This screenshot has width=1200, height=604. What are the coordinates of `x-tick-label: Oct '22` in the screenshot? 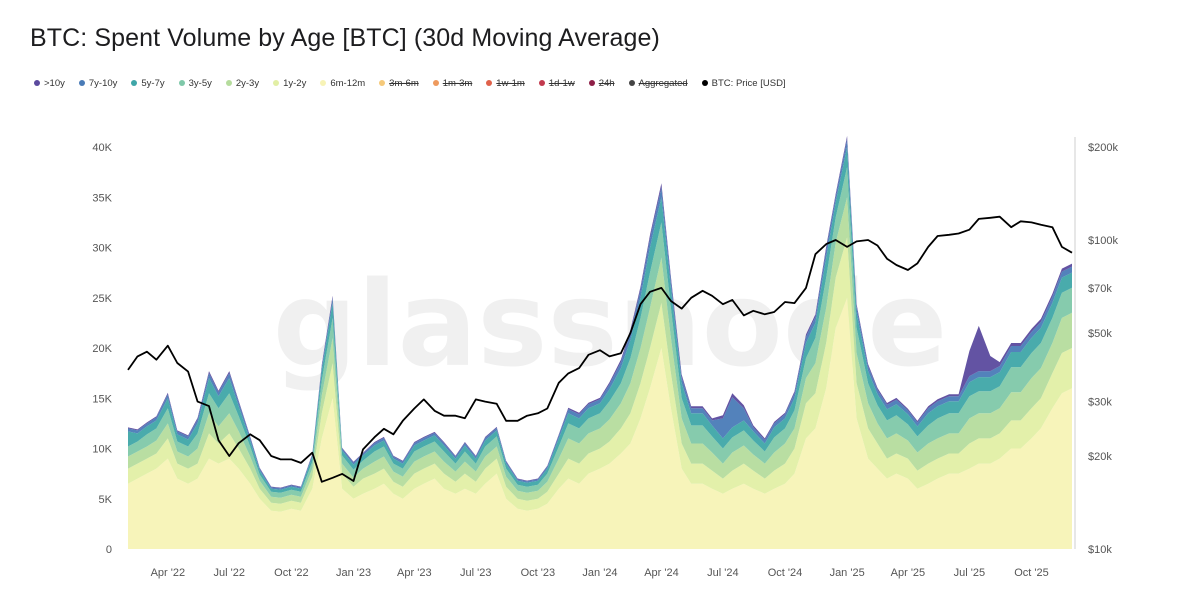 It's located at (291, 573).